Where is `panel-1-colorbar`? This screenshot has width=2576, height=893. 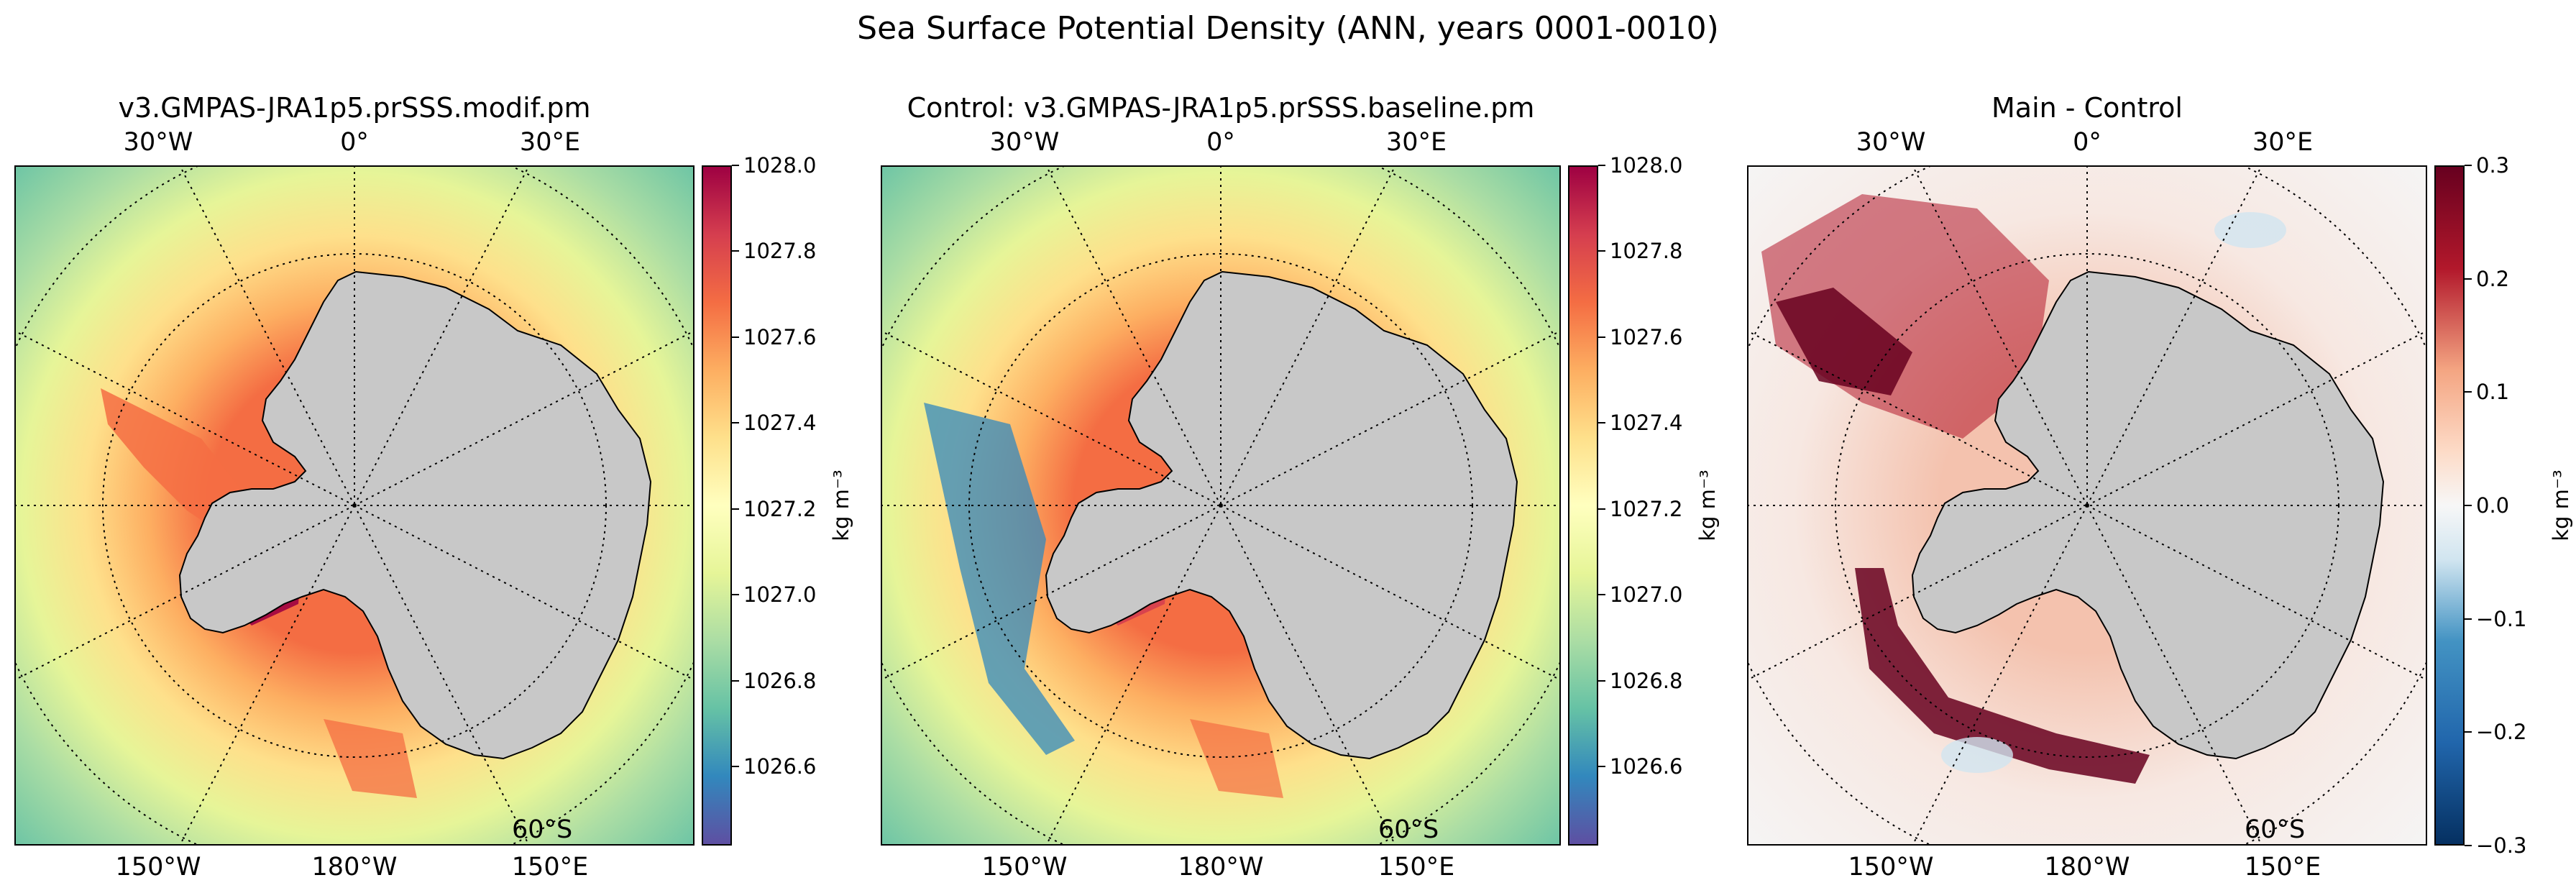 panel-1-colorbar is located at coordinates (717, 505).